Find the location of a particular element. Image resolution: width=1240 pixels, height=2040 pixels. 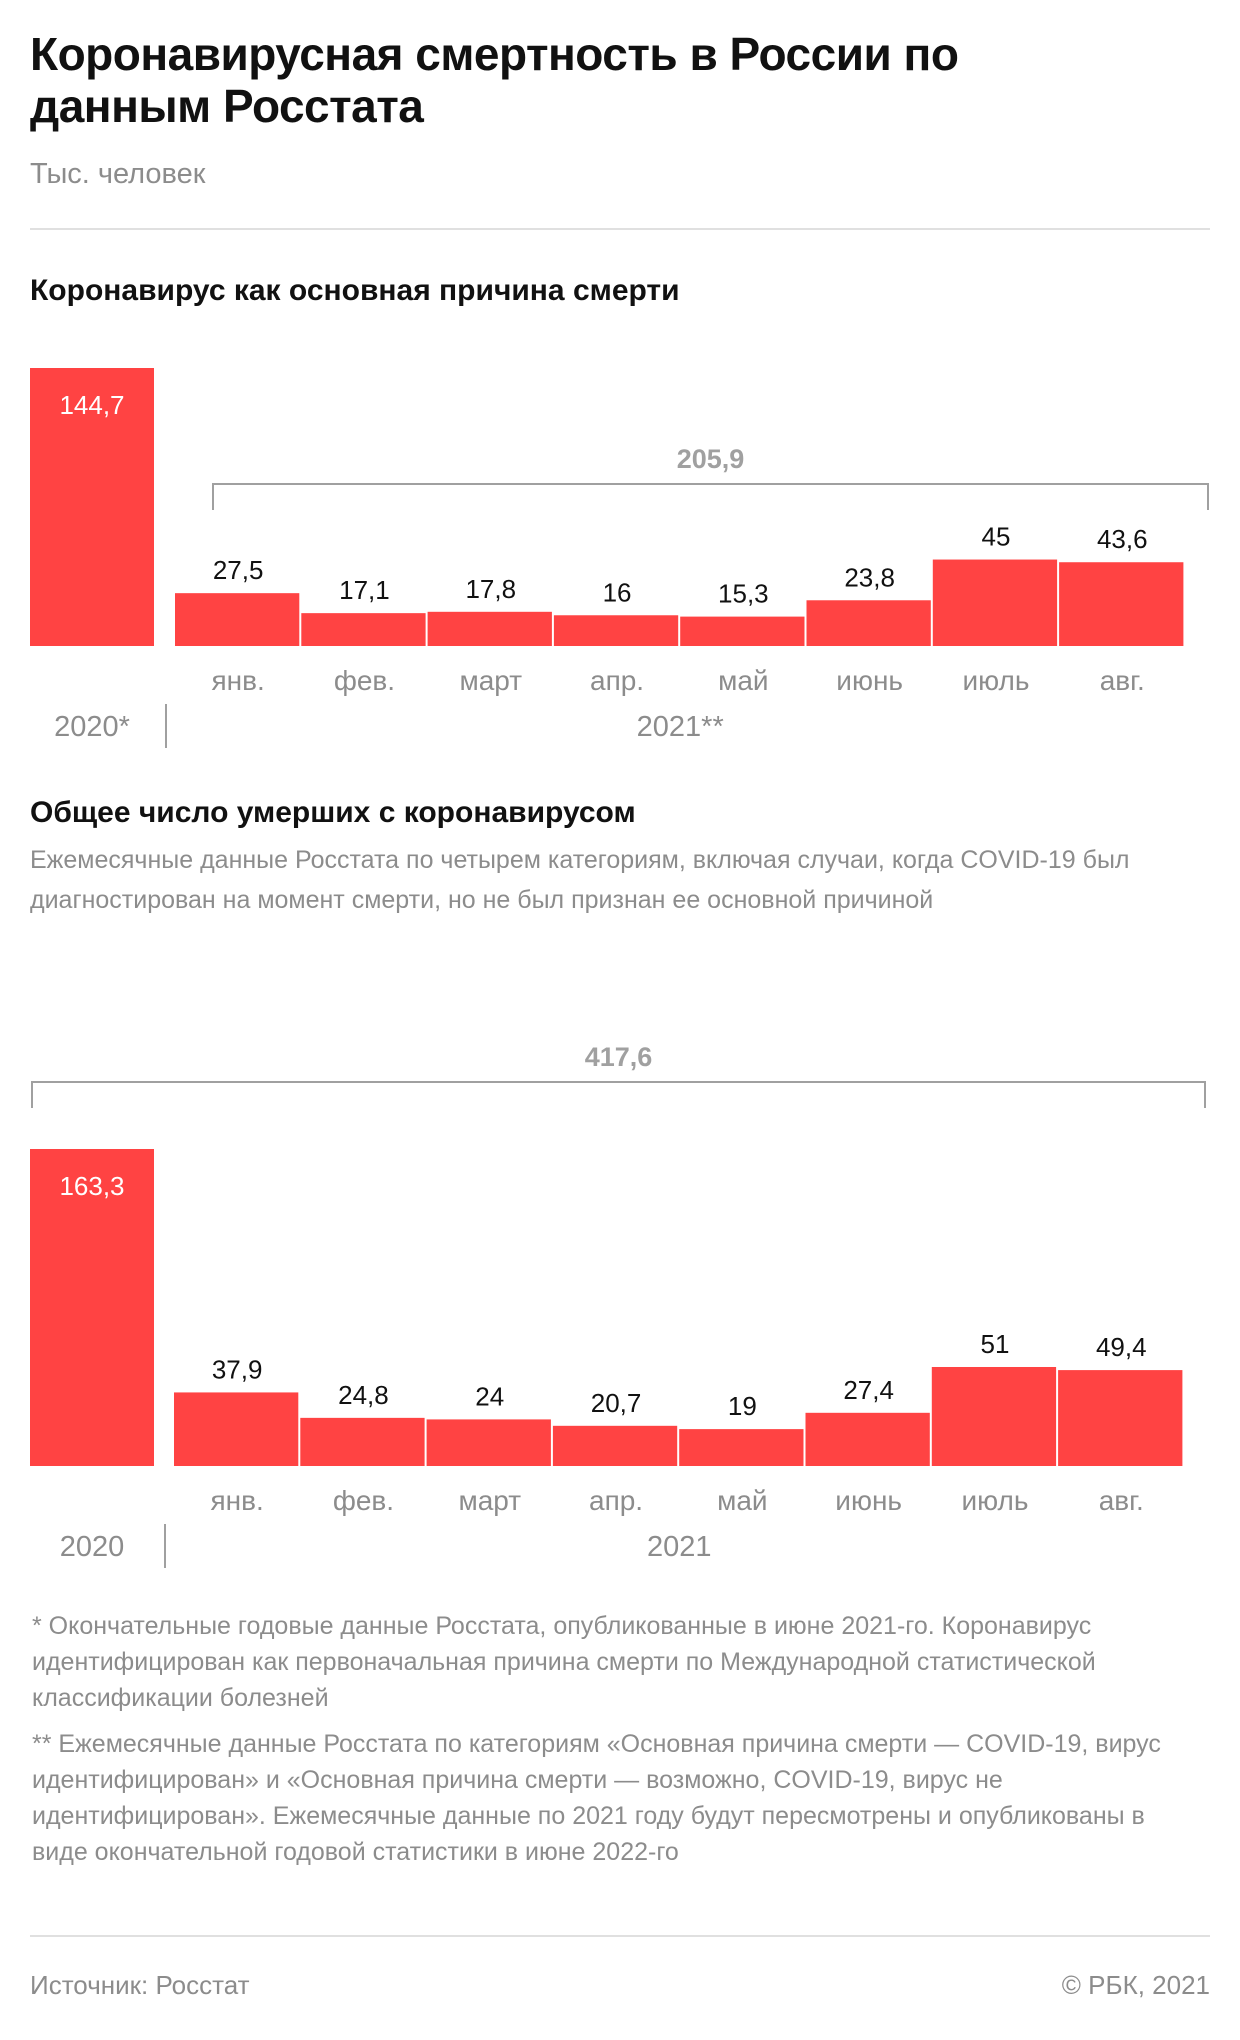

chart2-title: Общее число умерших с коронавирусом is located at coordinates (333, 812).